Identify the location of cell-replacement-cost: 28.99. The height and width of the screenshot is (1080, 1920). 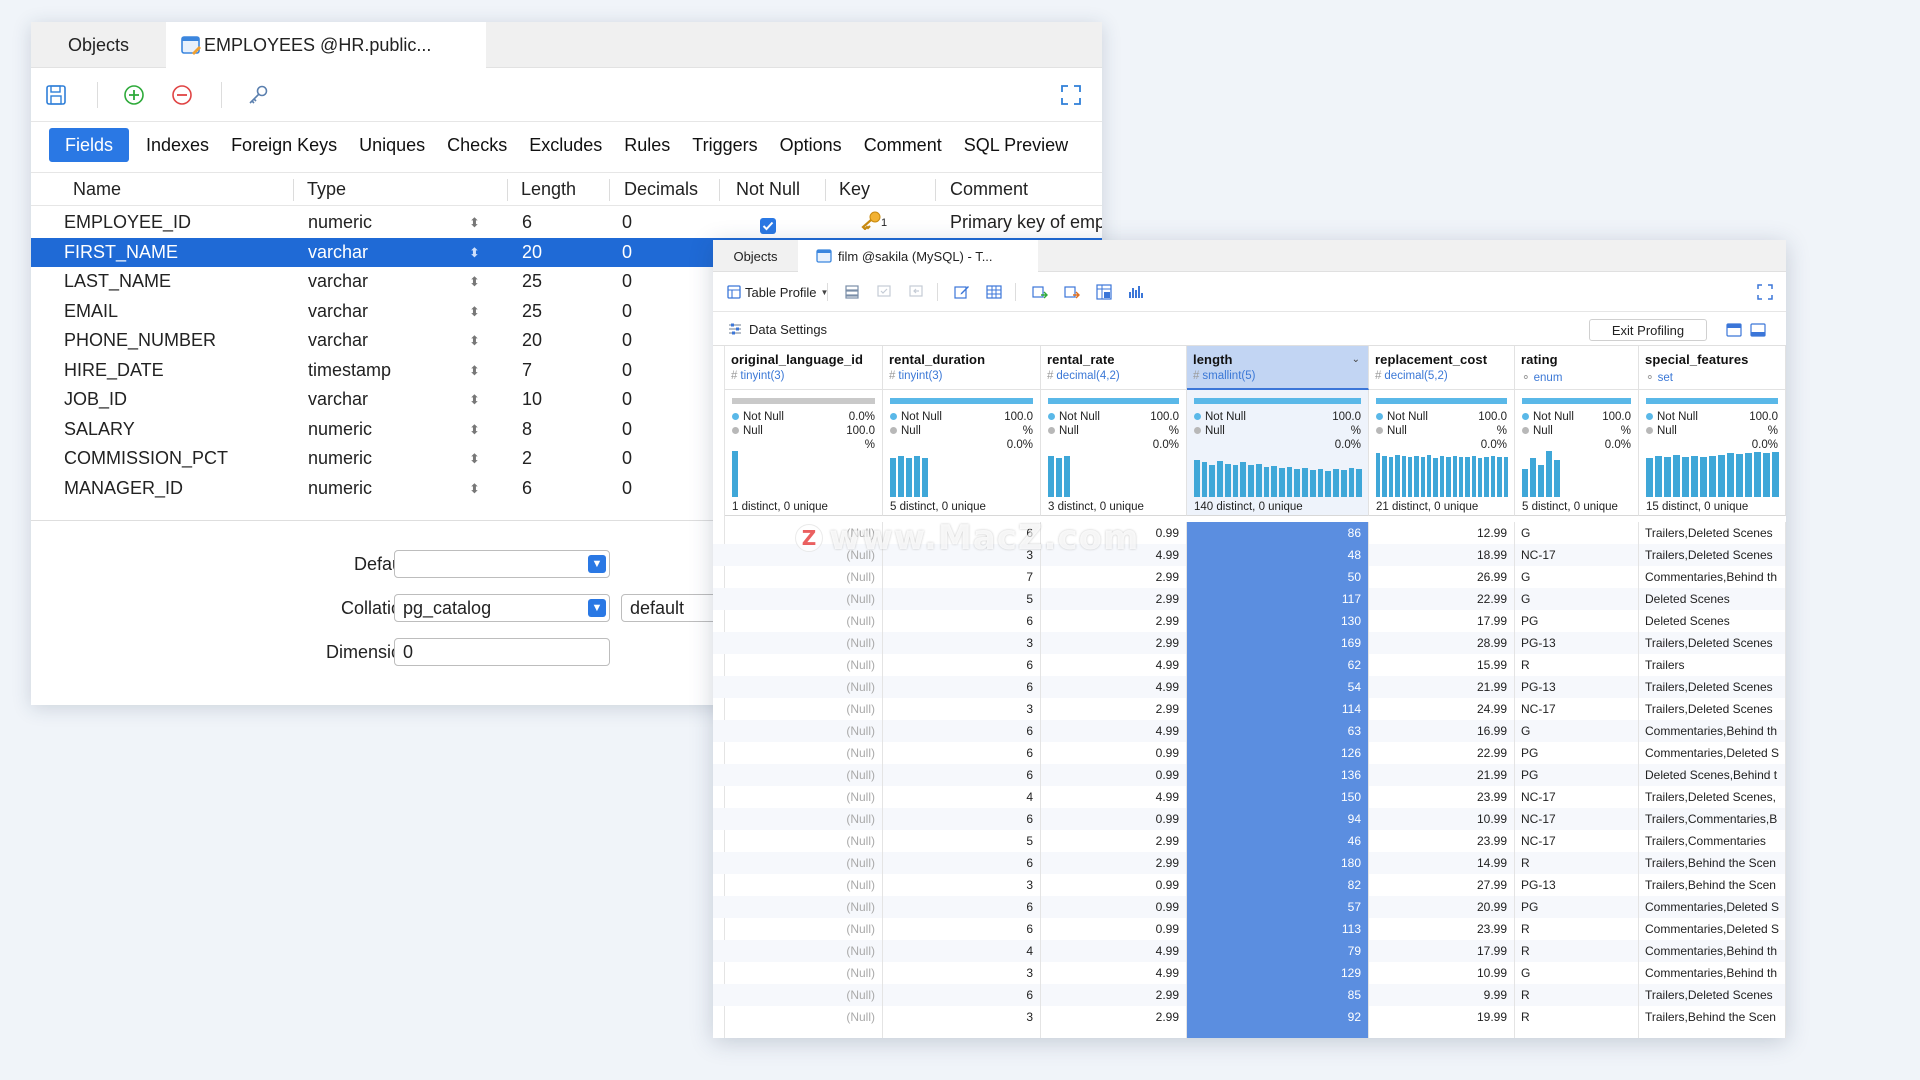
(1491, 643).